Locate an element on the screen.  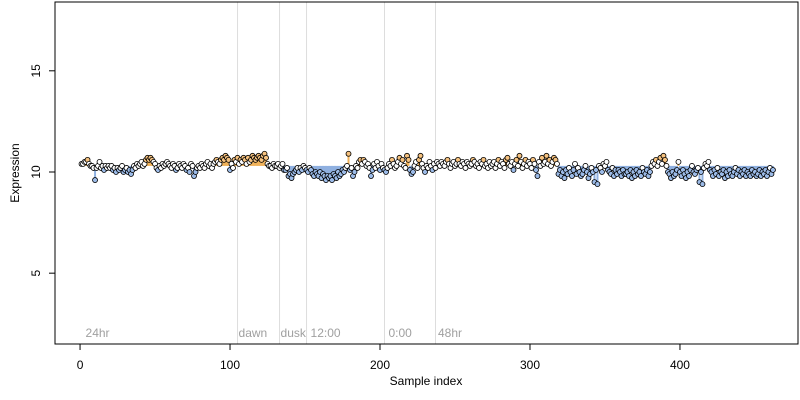
x-tick-label: 400 is located at coordinates (680, 365).